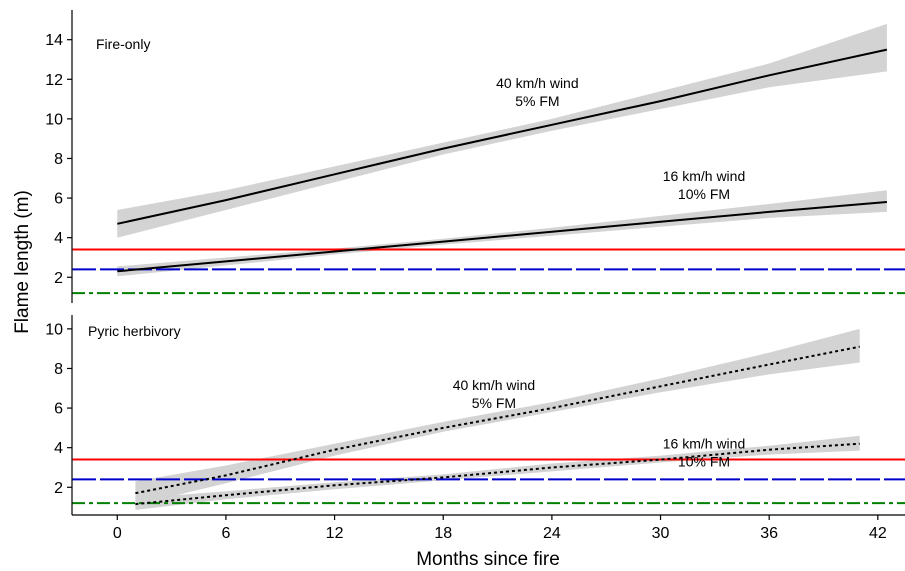 The width and height of the screenshot is (905, 571). I want to click on x-tick-label: 42, so click(878, 533).